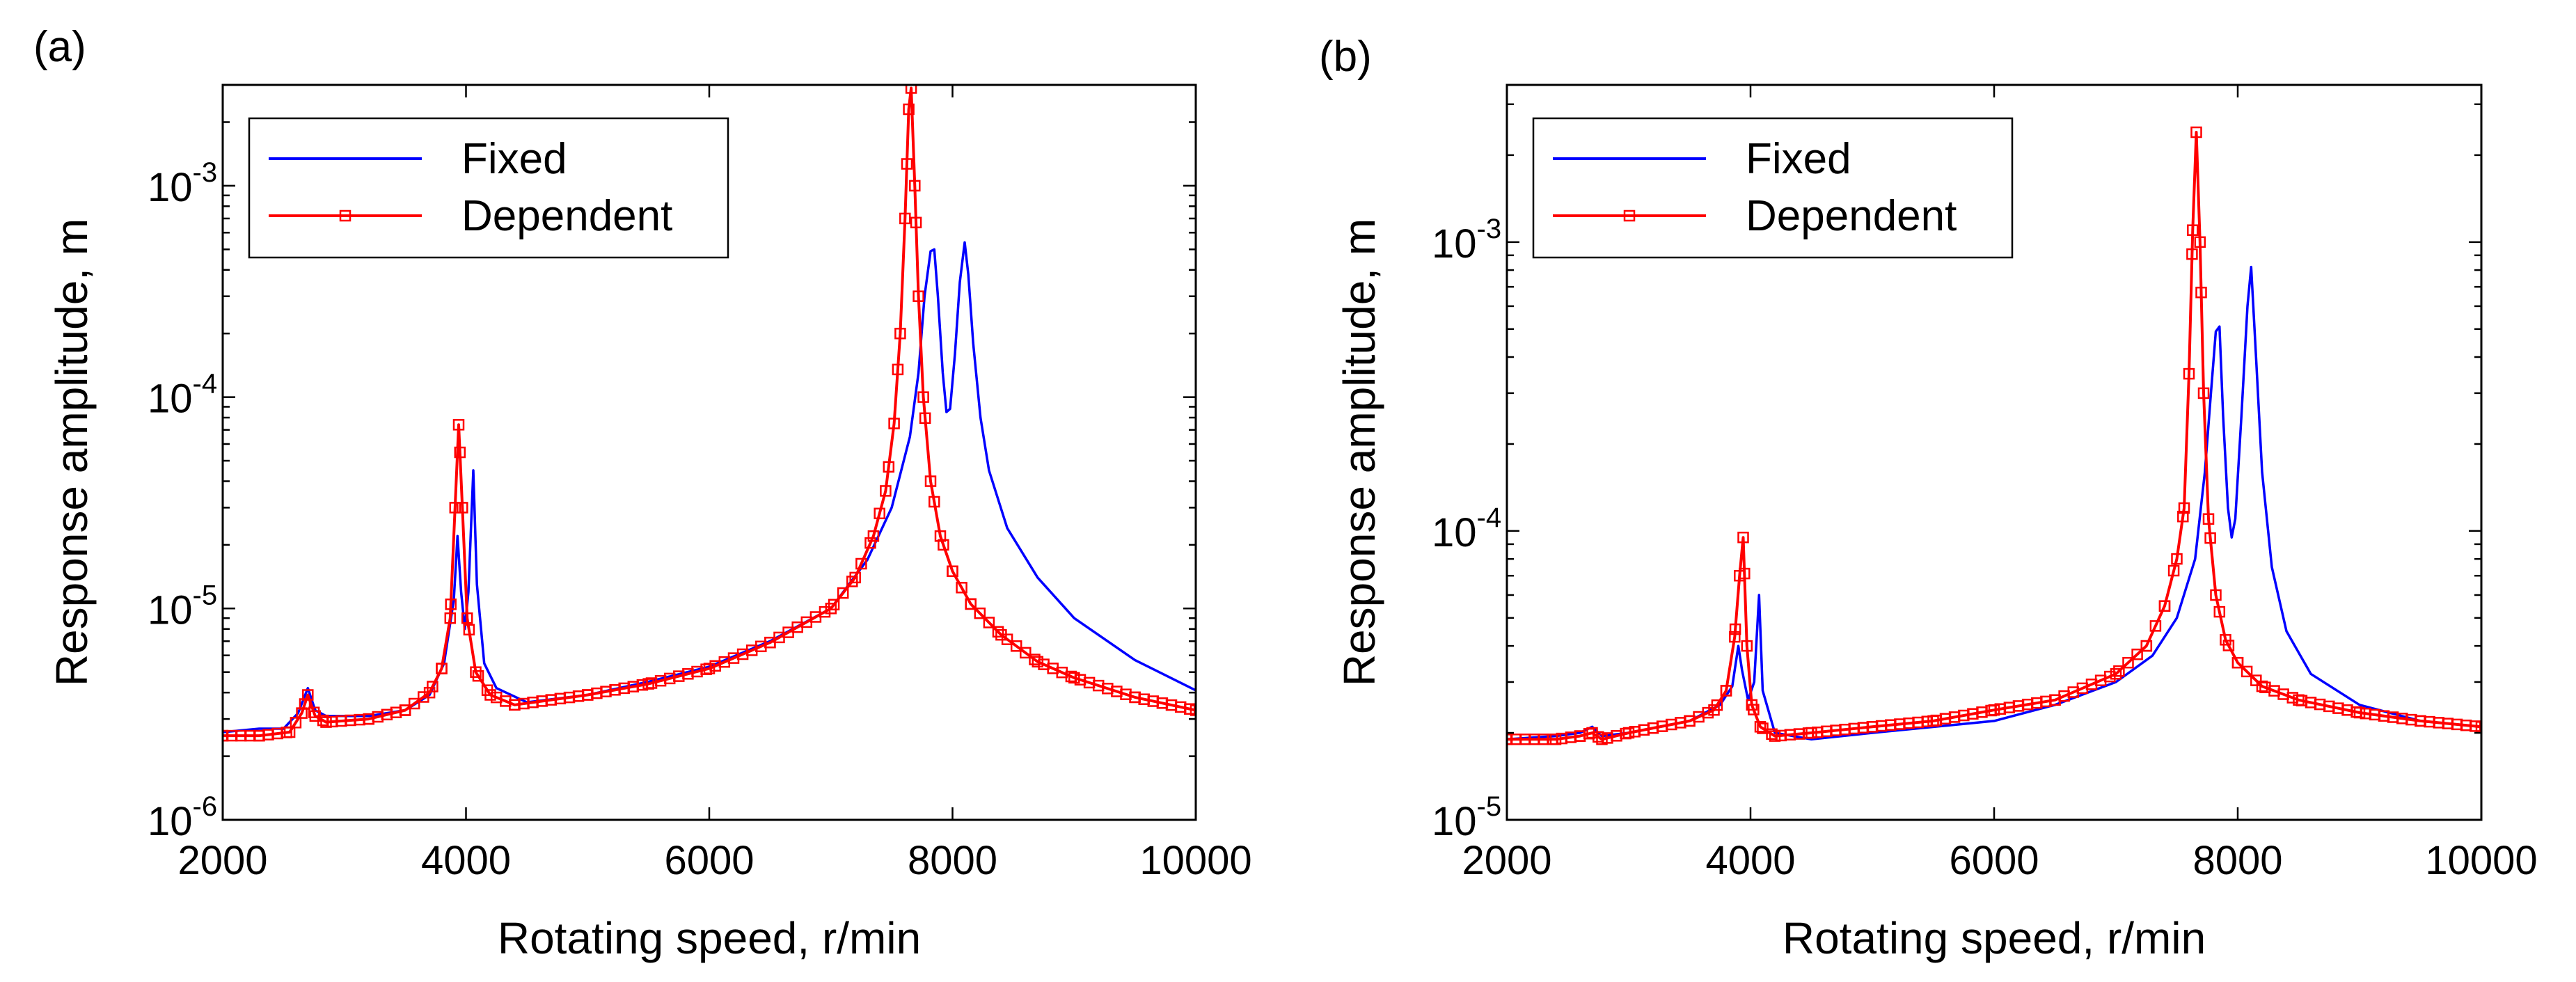 Image resolution: width=2576 pixels, height=982 pixels. I want to click on y-tick-label: 10⁻⁵, so click(1466, 818).